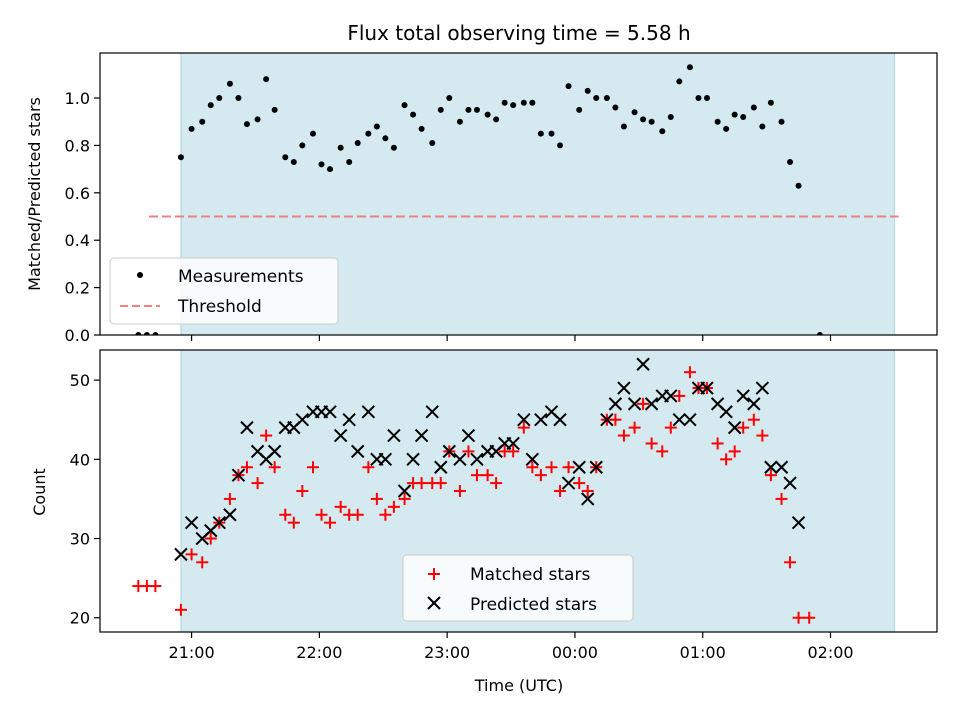 The width and height of the screenshot is (960, 720). What do you see at coordinates (77, 335) in the screenshot?
I see `top-y-tick-label: 0.0` at bounding box center [77, 335].